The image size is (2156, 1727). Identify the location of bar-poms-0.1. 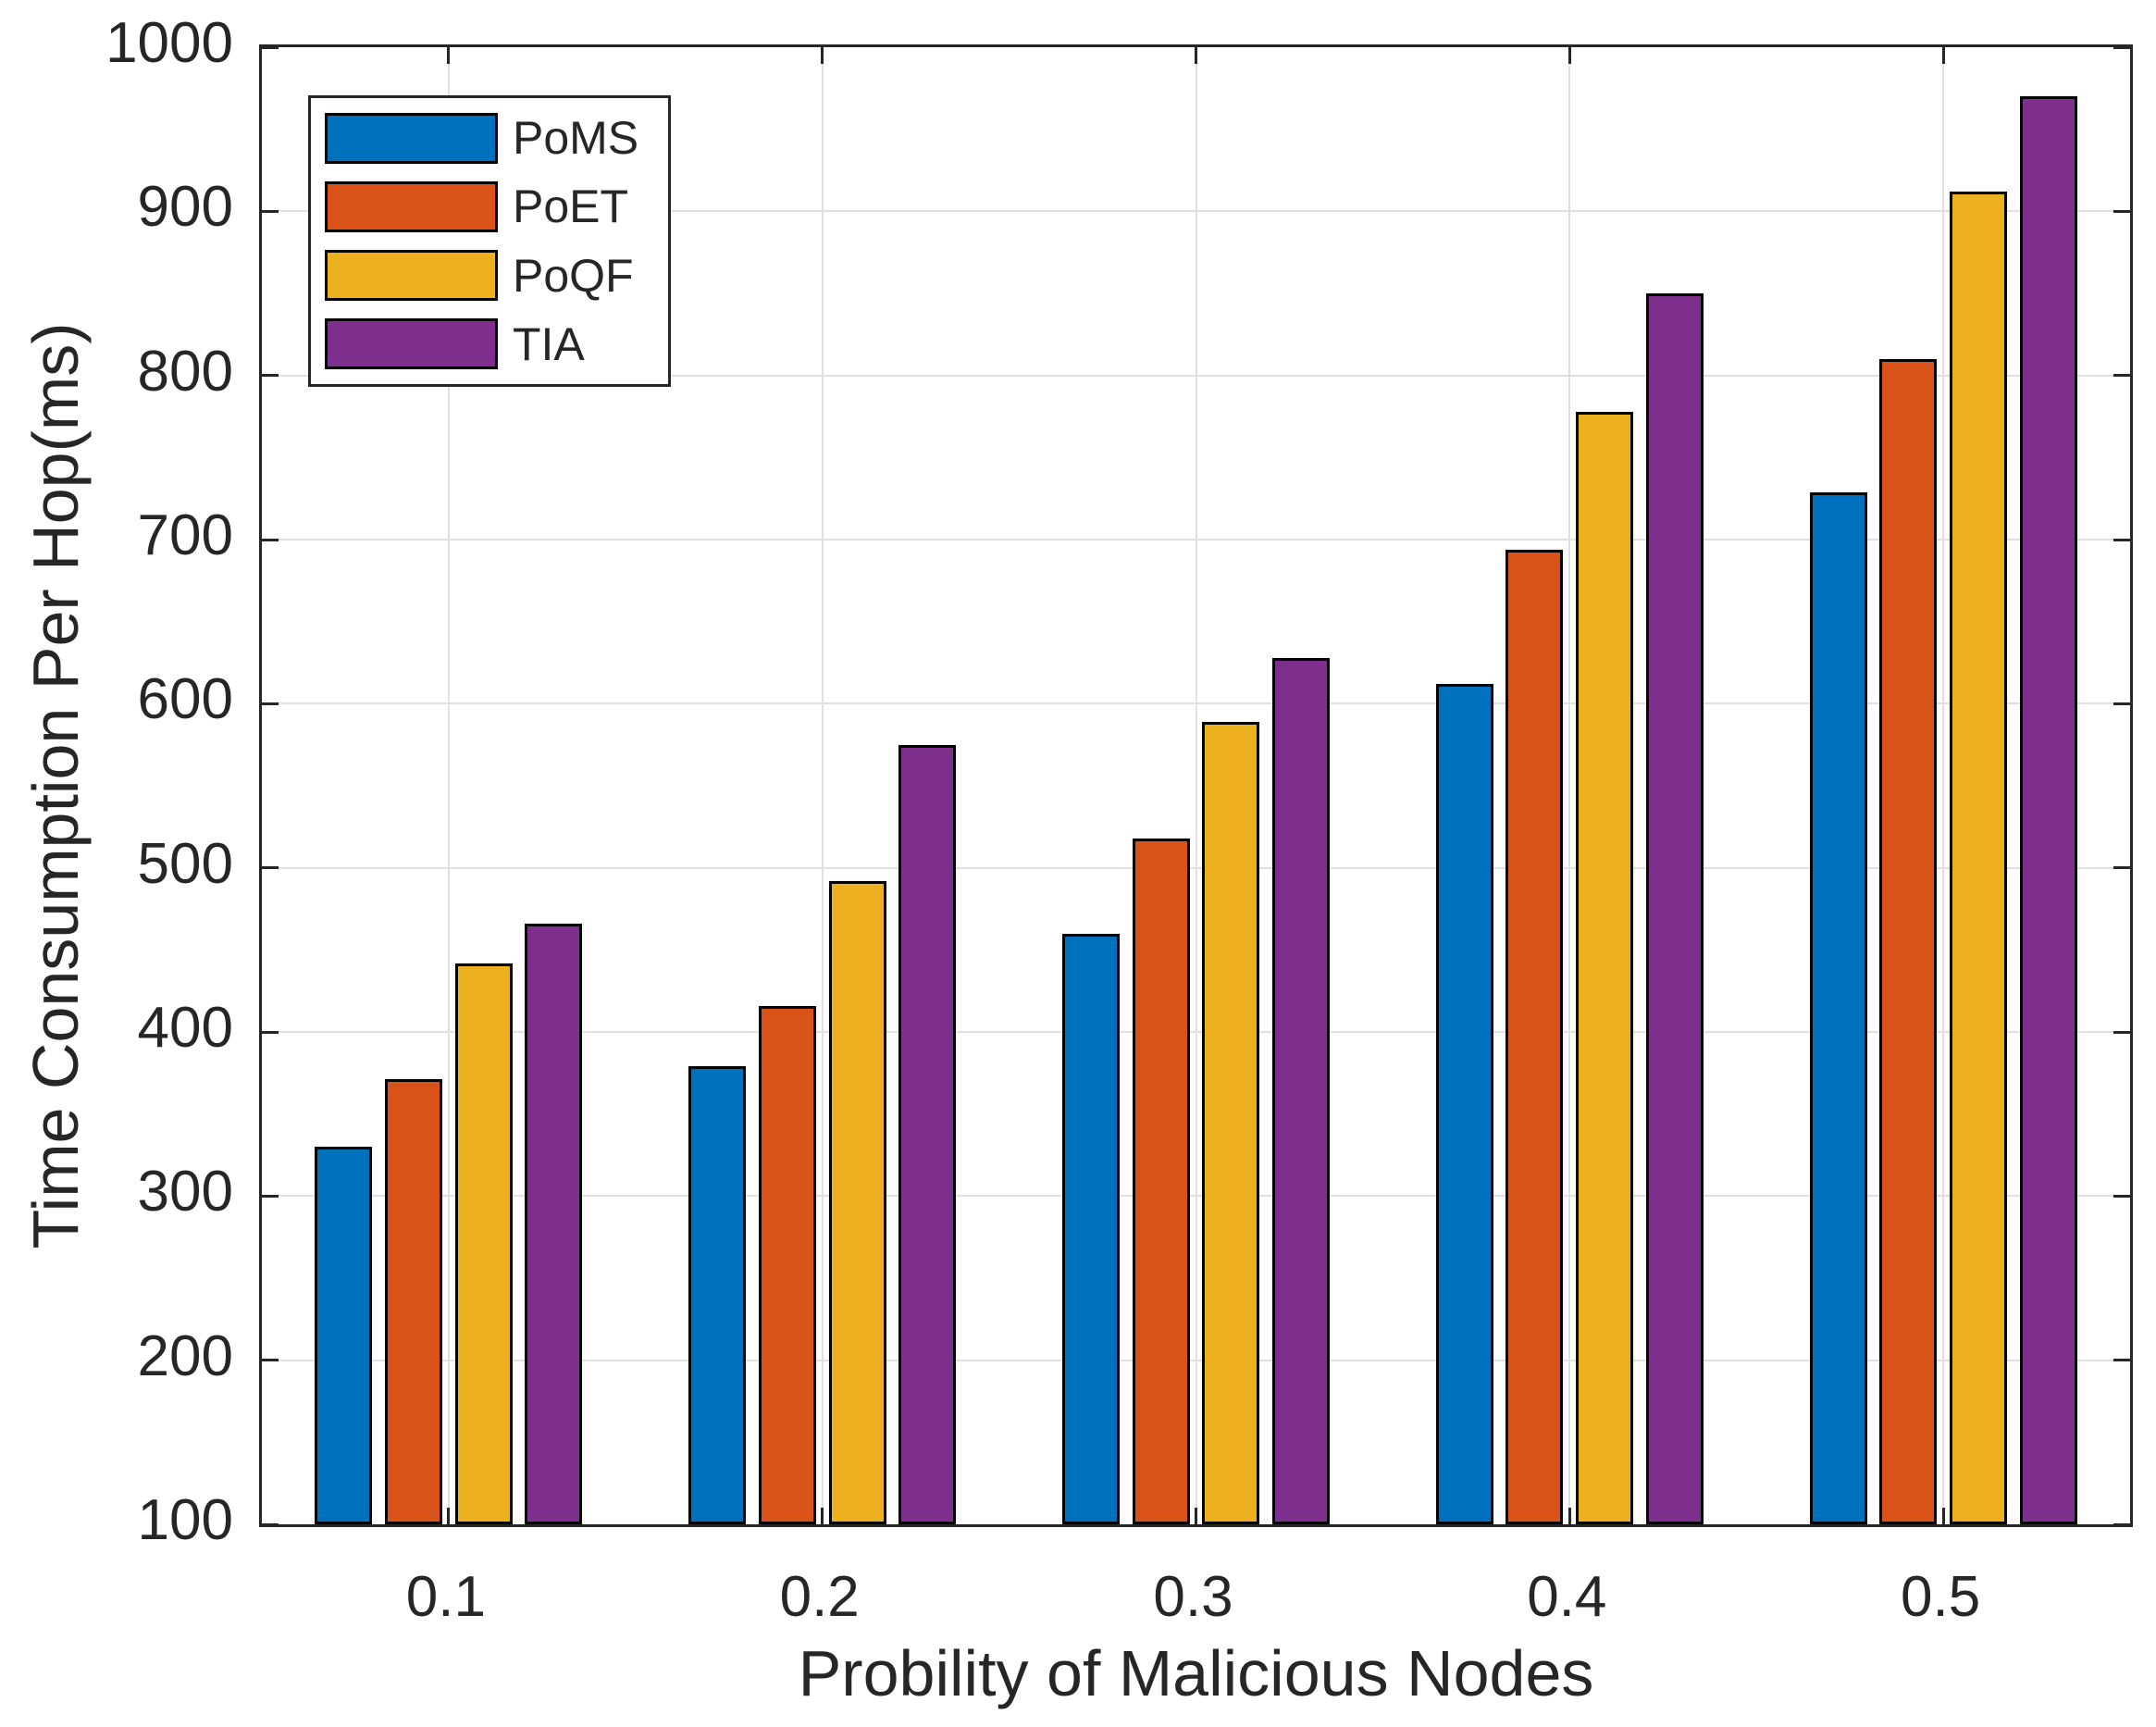
(344, 1335).